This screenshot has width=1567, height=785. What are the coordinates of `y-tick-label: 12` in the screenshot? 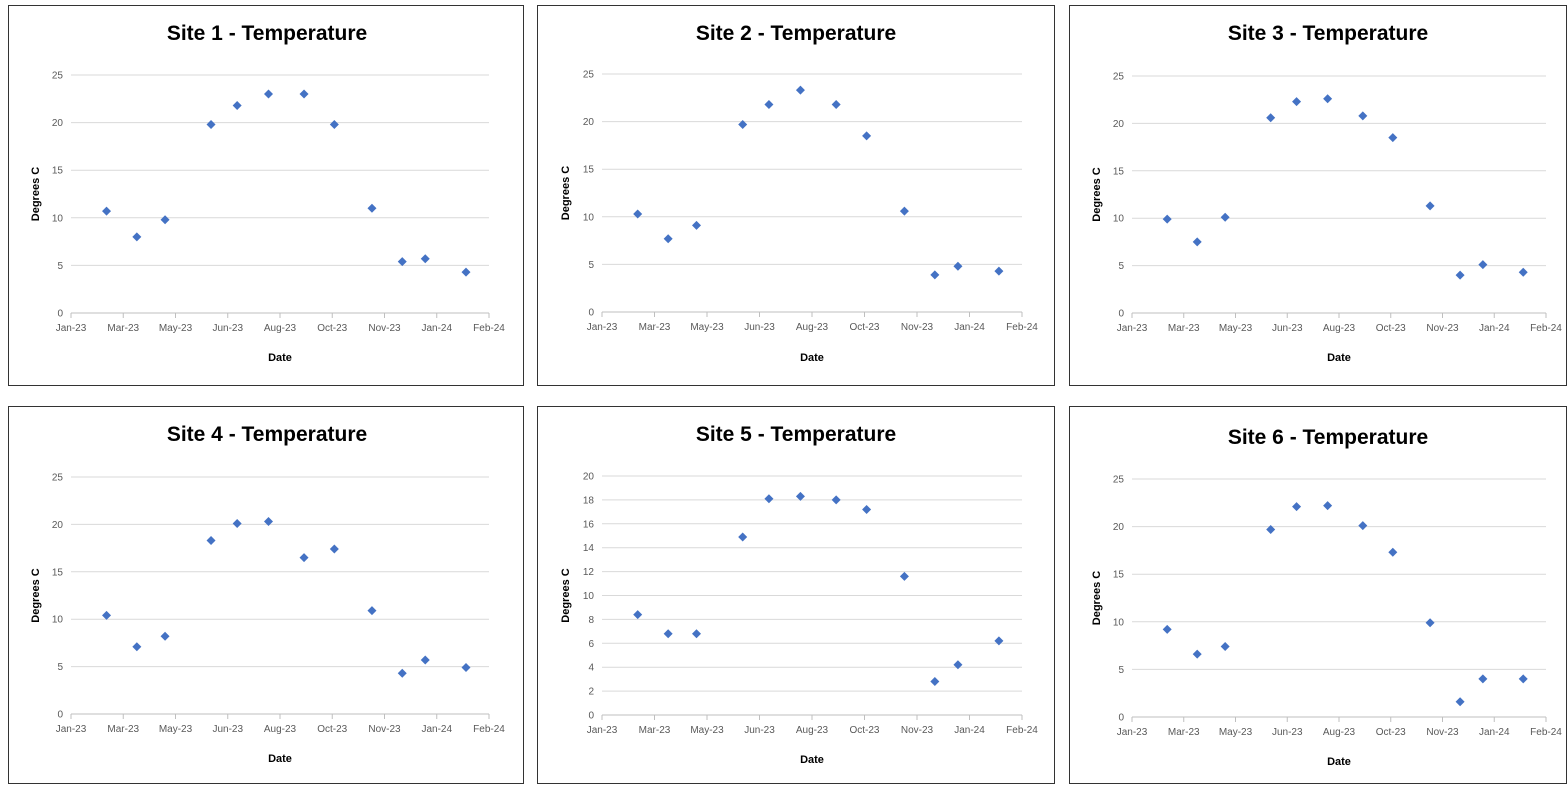 It's located at (589, 572).